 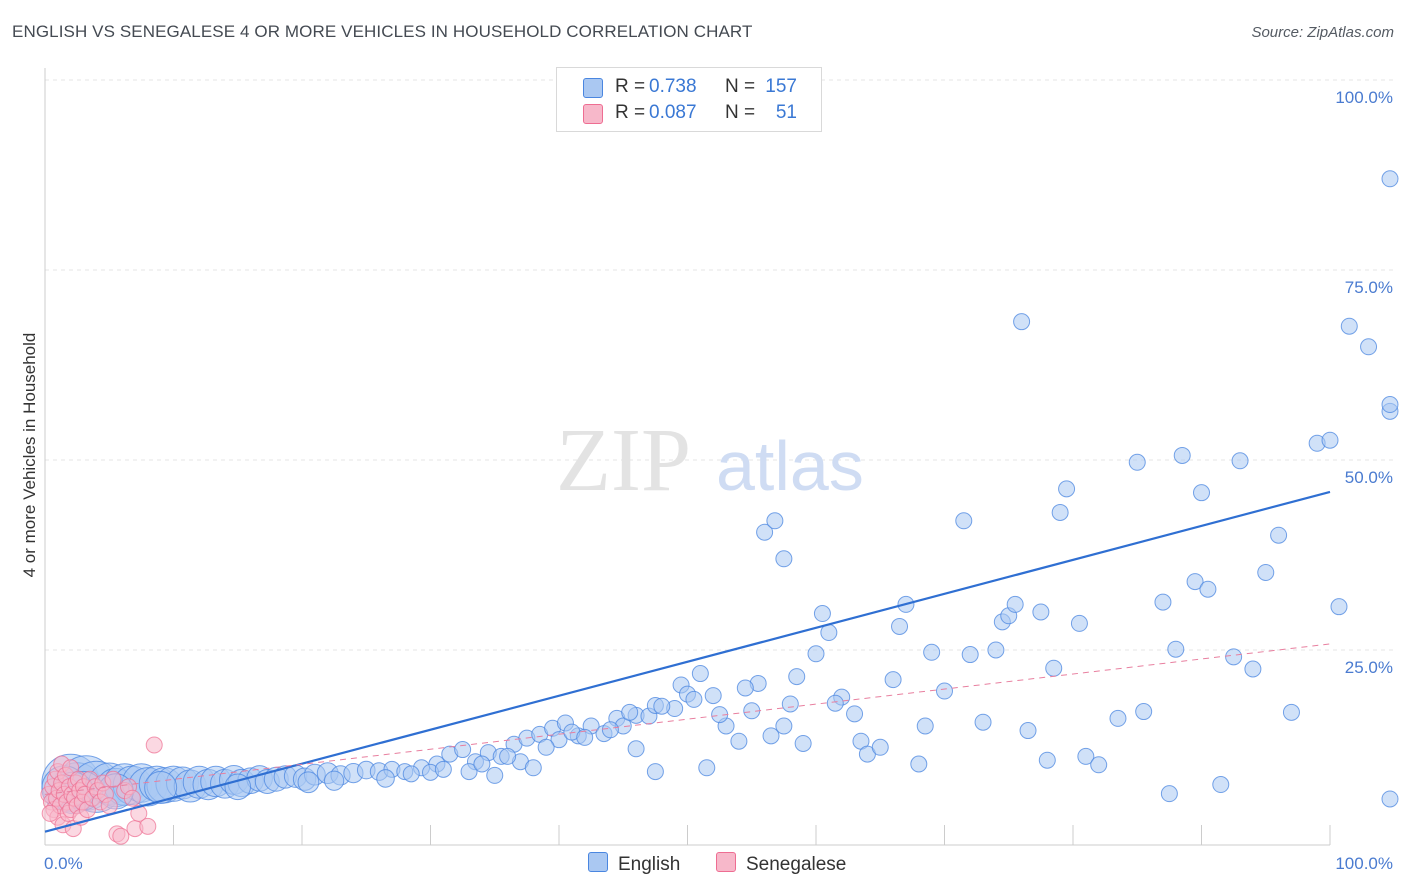 What do you see at coordinates (623, 460) in the screenshot?
I see `watermark-zip: ZIP` at bounding box center [623, 460].